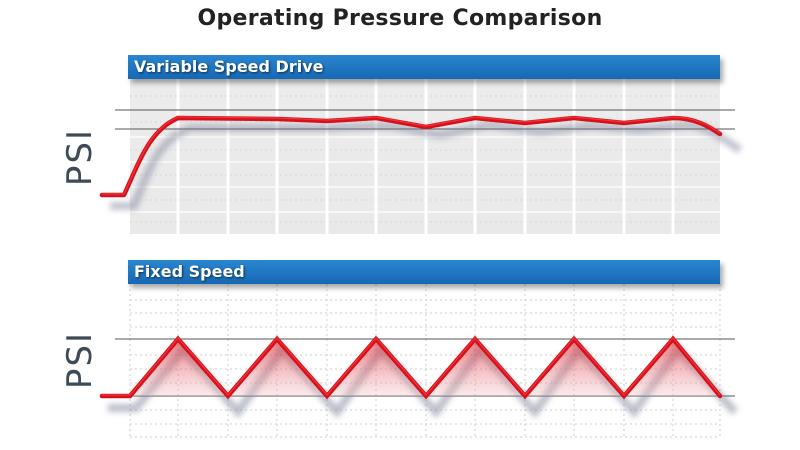  I want to click on page-title: Operating Pressure Comparison, so click(400, 18).